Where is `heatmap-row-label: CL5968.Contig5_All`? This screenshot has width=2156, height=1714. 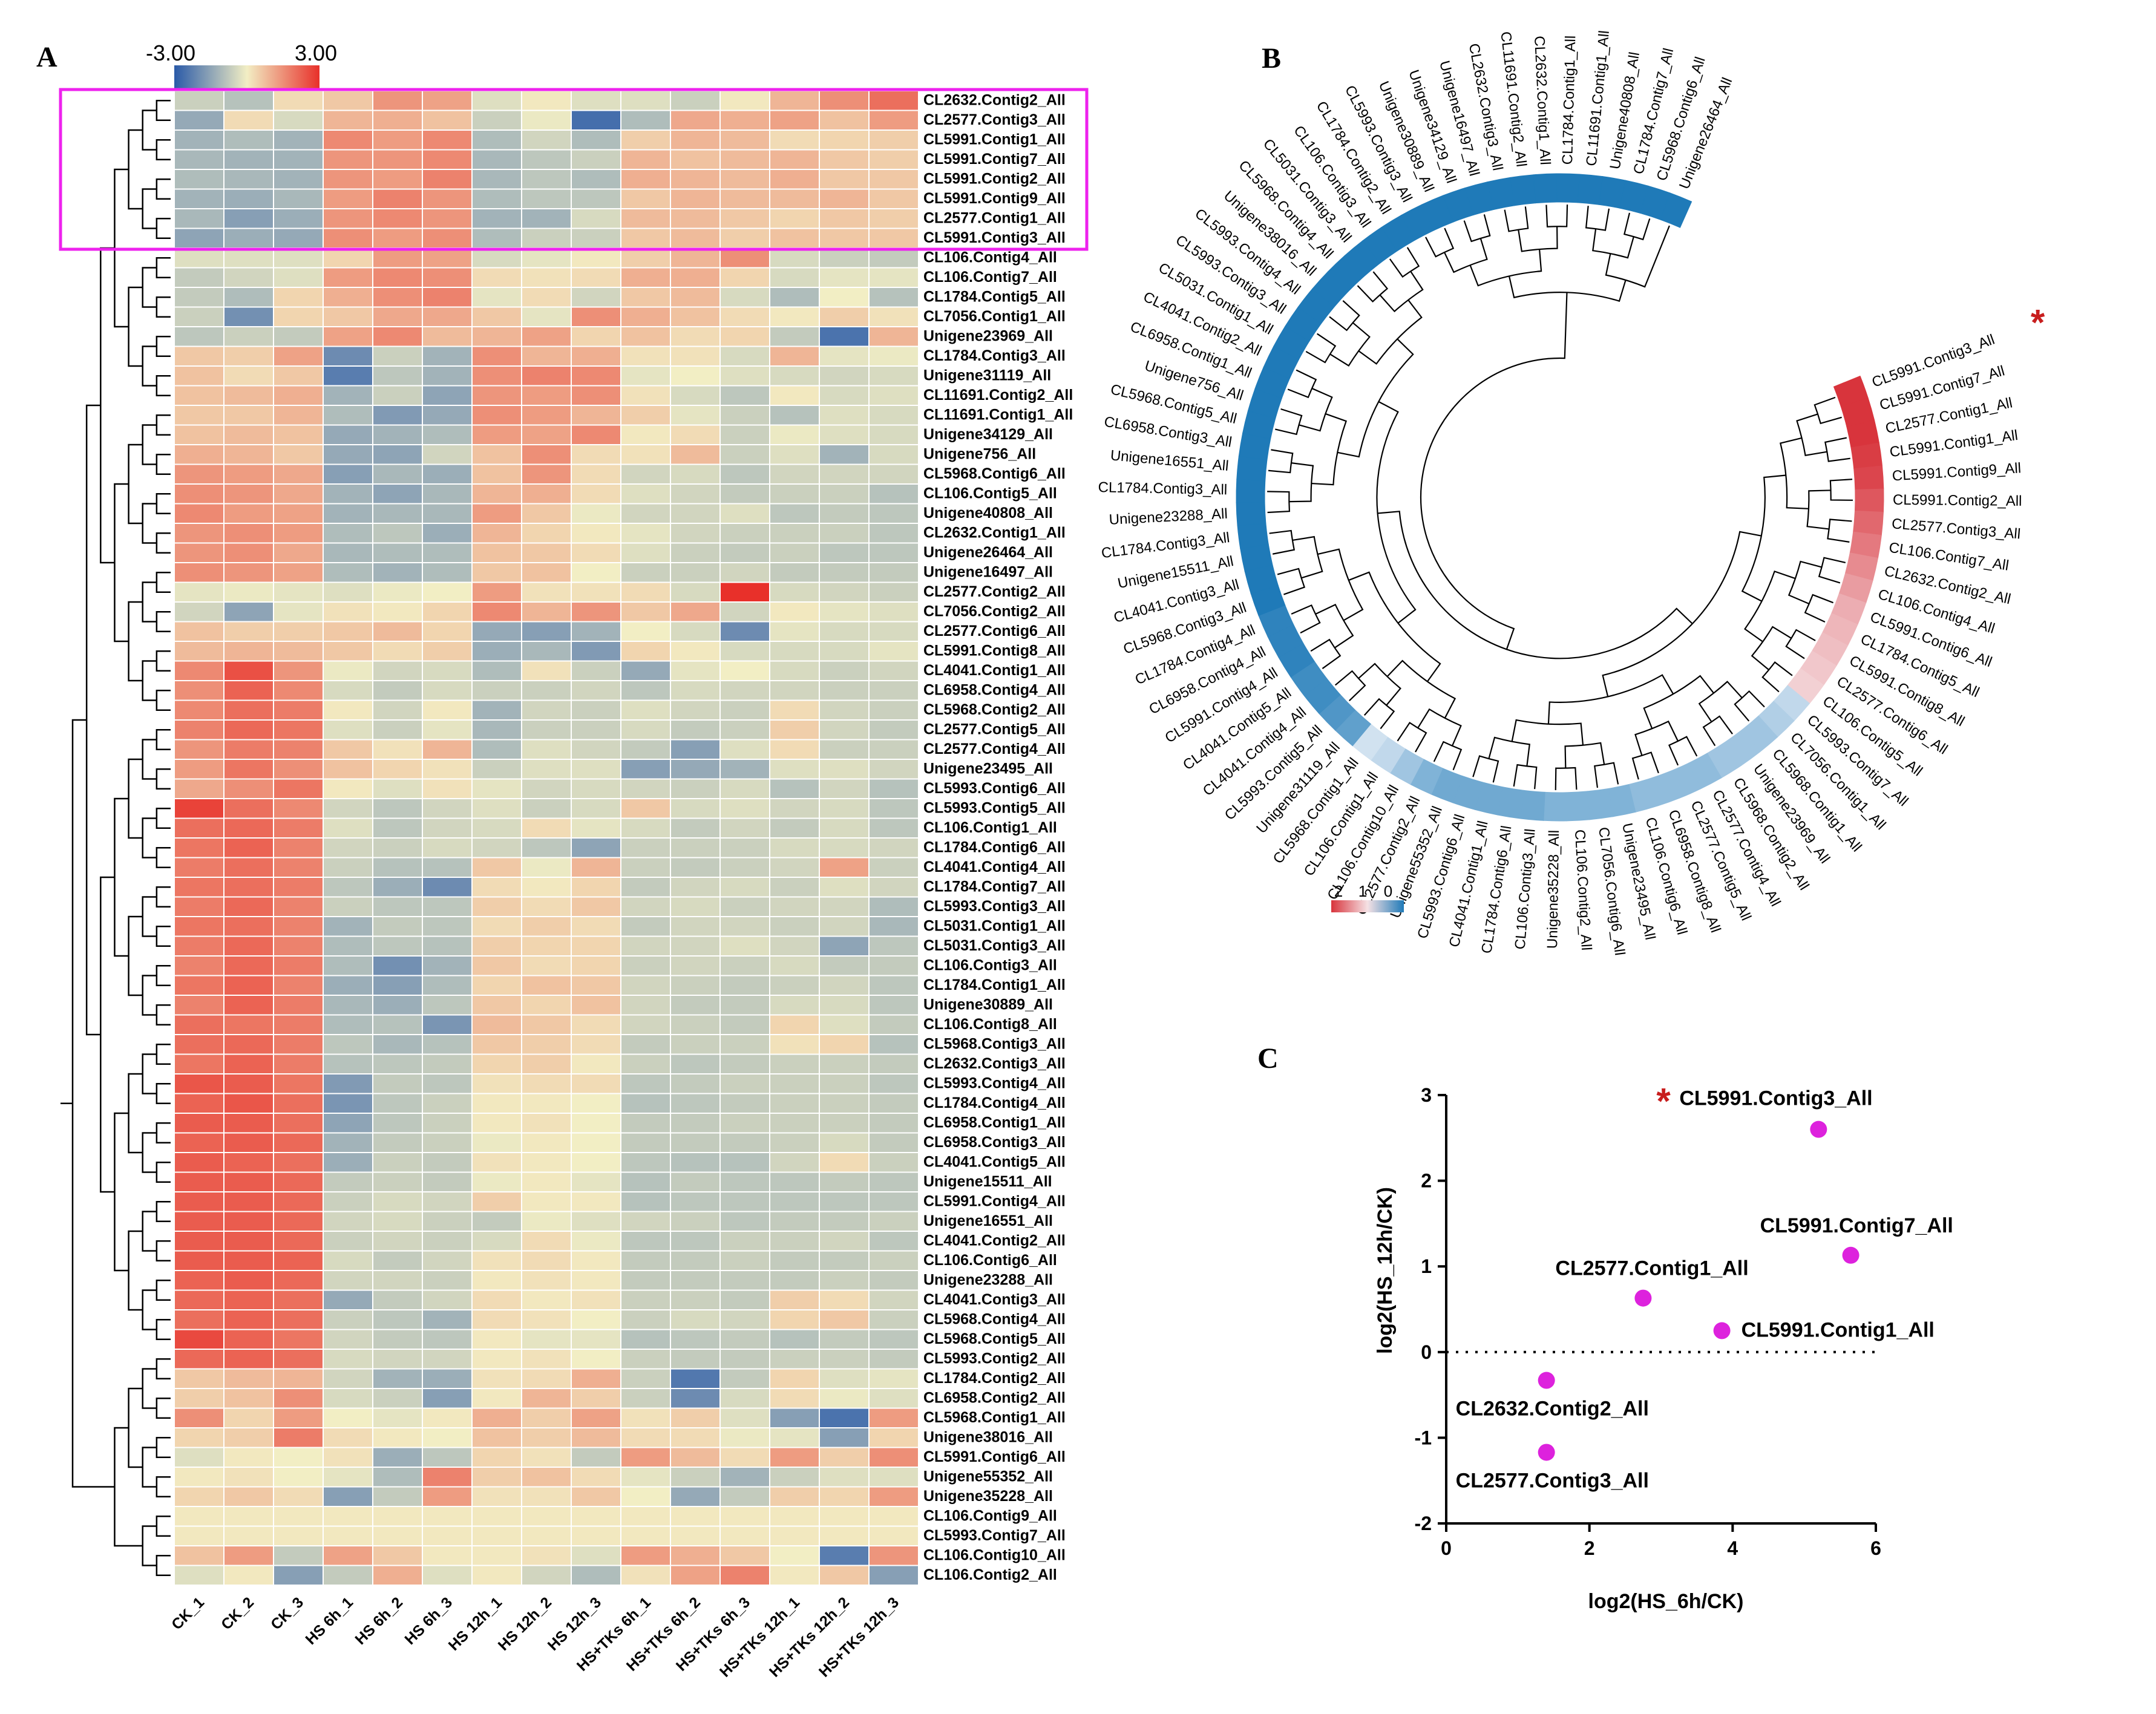
heatmap-row-label: CL5968.Contig5_All is located at coordinates (994, 1338).